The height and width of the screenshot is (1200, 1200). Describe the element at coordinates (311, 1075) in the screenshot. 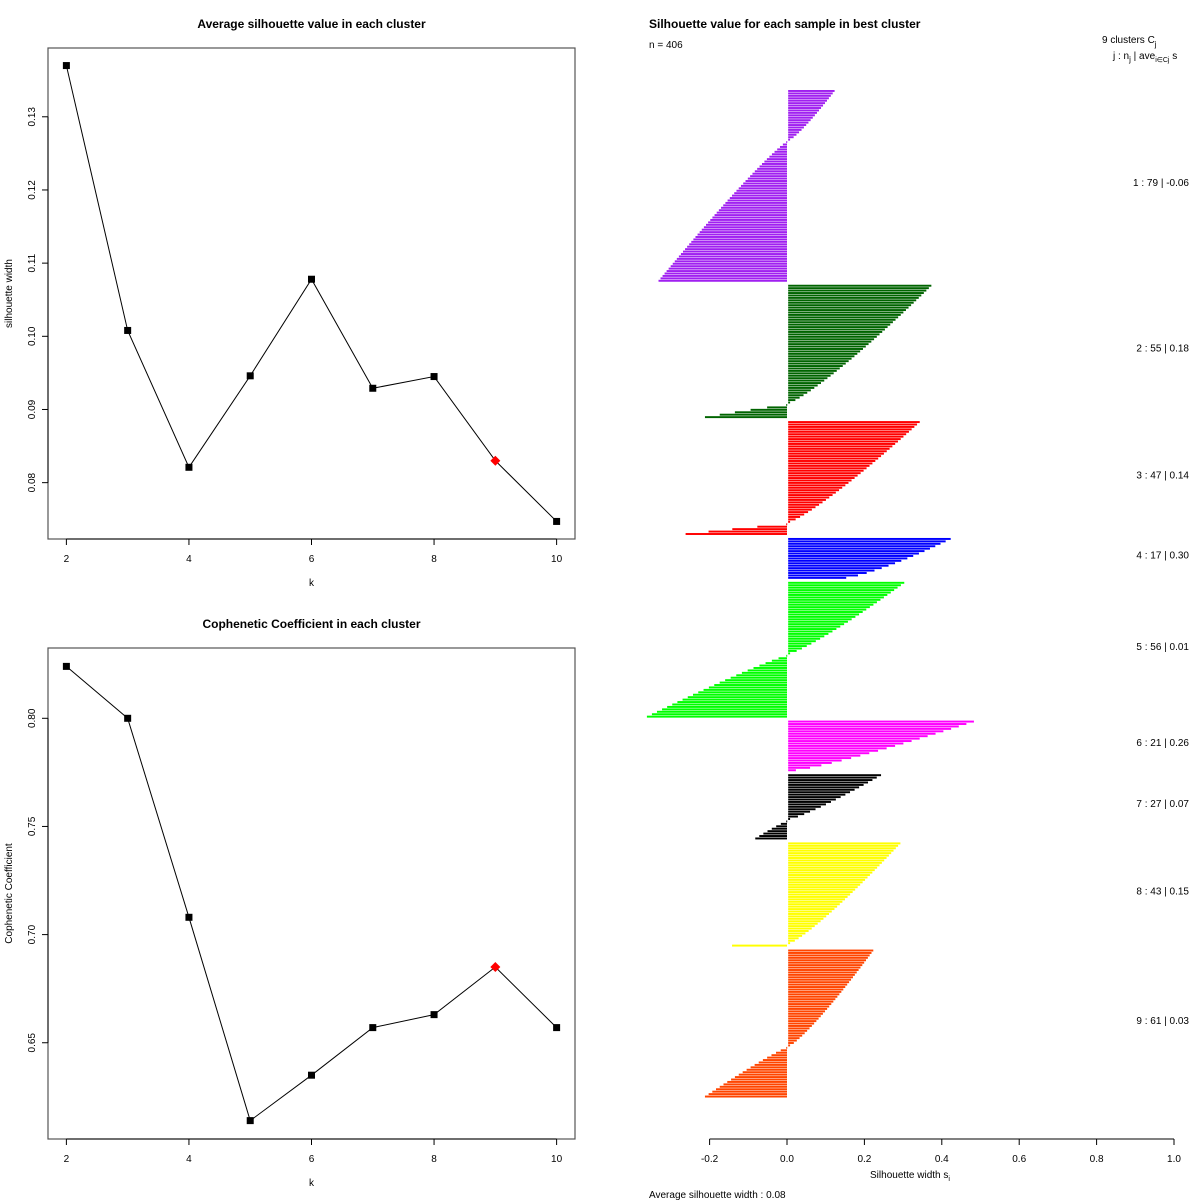

I see `data-point-k6` at that location.